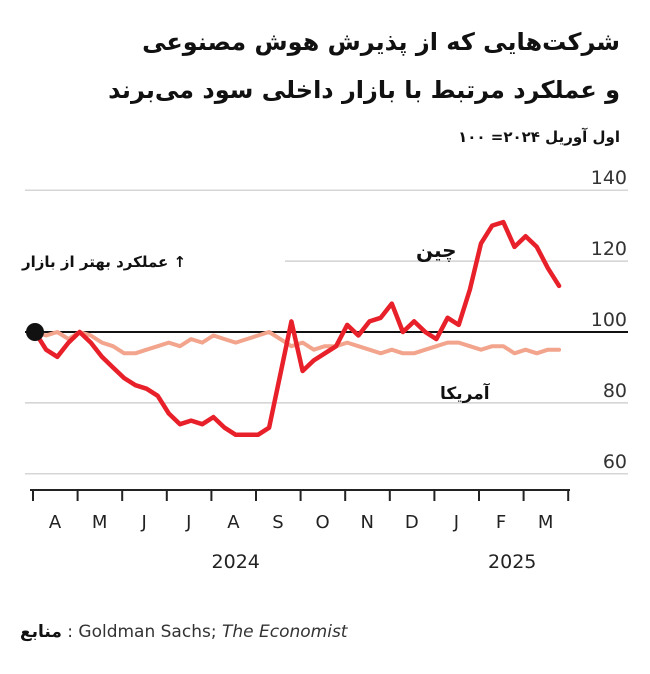  What do you see at coordinates (609, 249) in the screenshot?
I see `y-tick-label-120: 120` at bounding box center [609, 249].